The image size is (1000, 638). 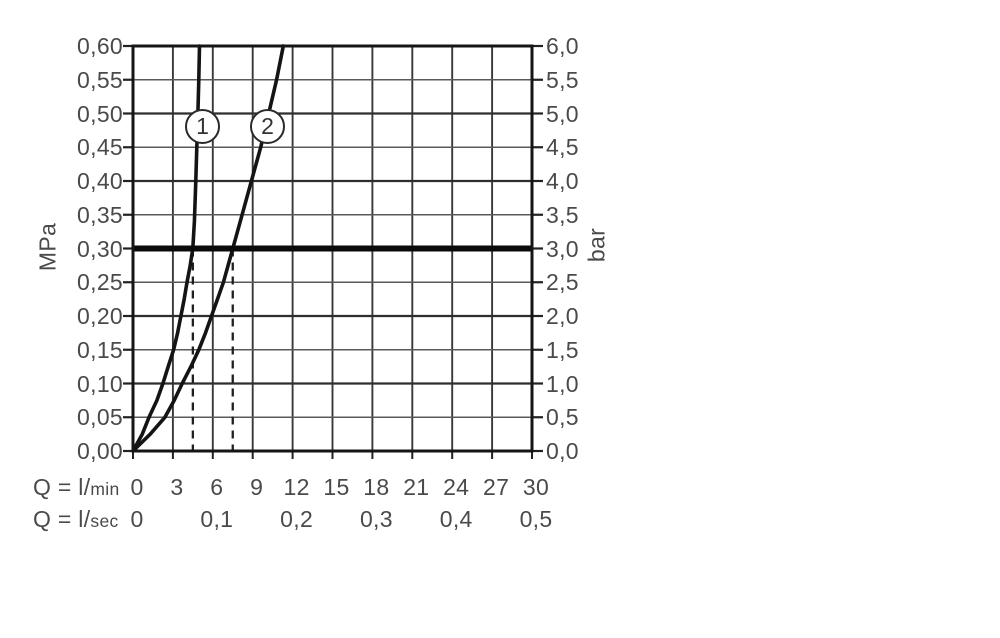 I want to click on y-tick-bar: 3,5, so click(x=562, y=214).